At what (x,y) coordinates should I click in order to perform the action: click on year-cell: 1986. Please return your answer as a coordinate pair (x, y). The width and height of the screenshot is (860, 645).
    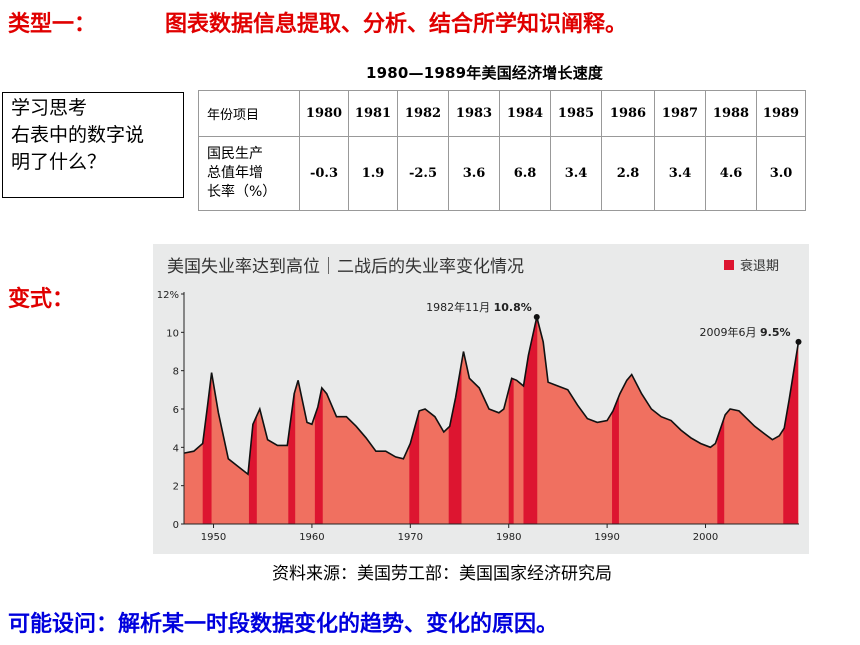
    Looking at the image, I should click on (628, 113).